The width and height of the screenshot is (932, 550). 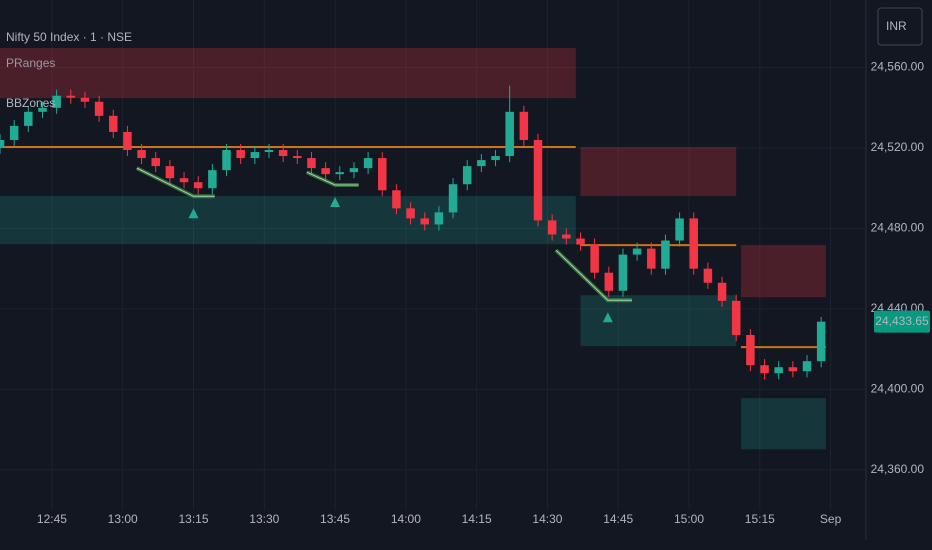 I want to click on x-tick-label: 14:00, so click(x=406, y=519).